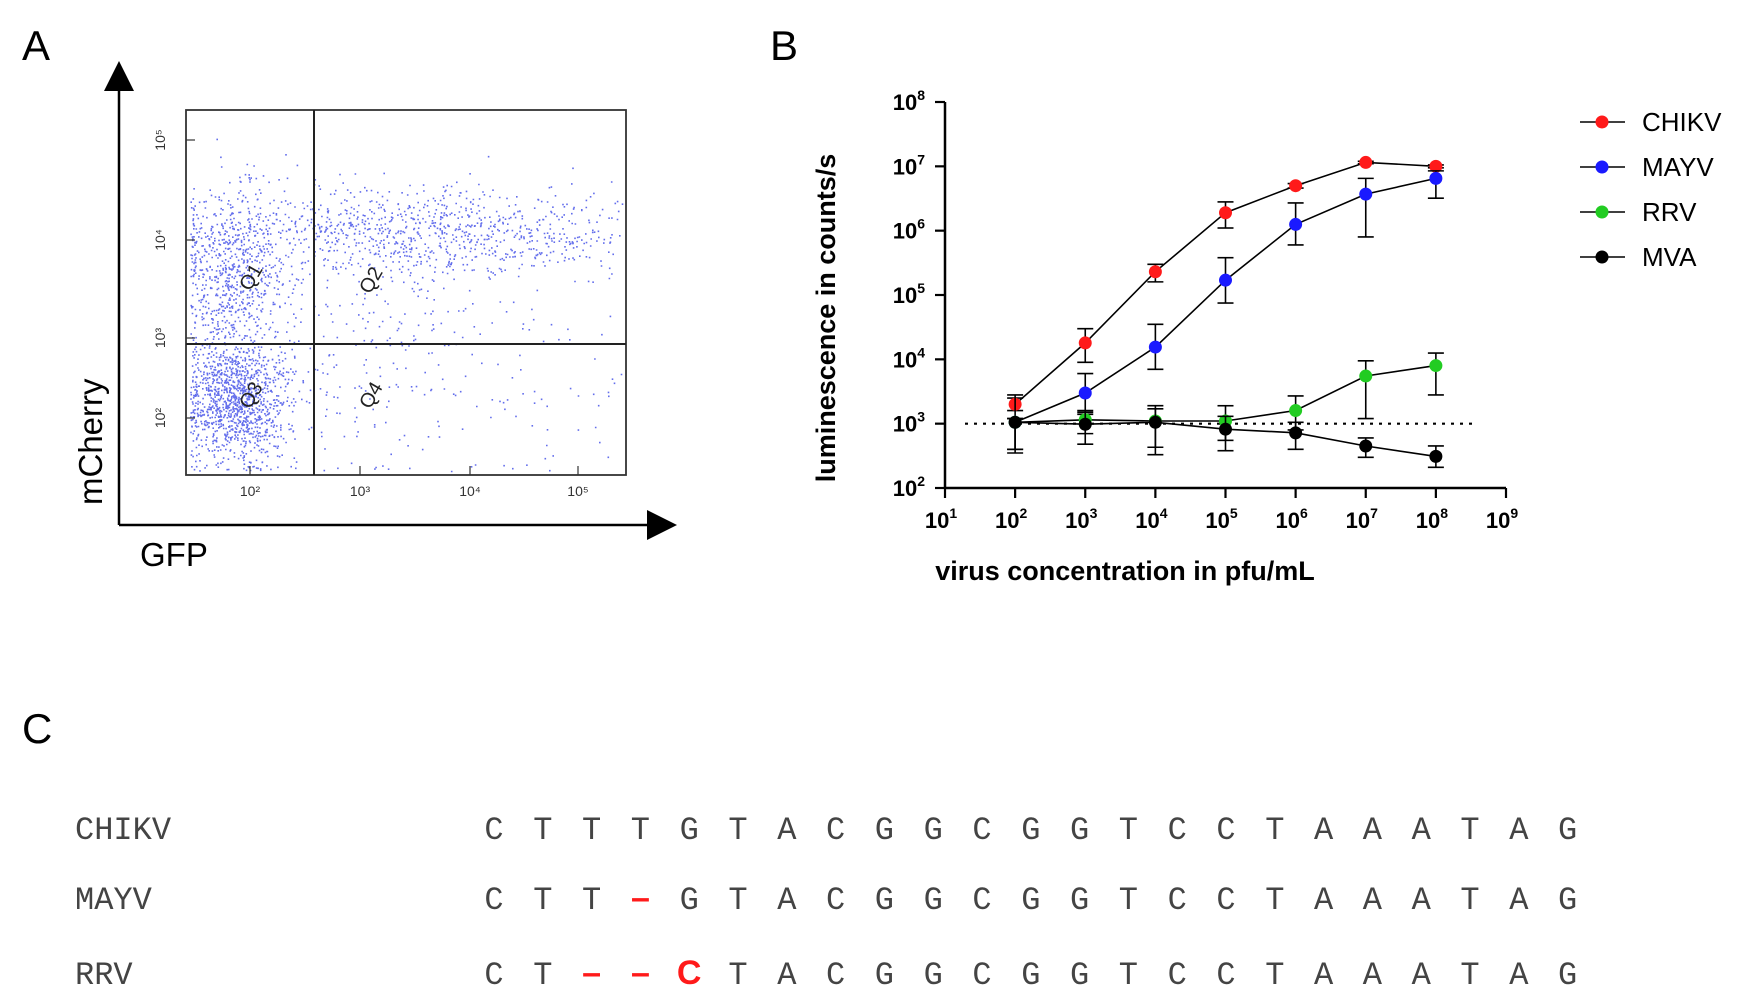 The height and width of the screenshot is (1005, 1742). What do you see at coordinates (1502, 519) in the screenshot?
I see `x-tick-label: 10⁹` at bounding box center [1502, 519].